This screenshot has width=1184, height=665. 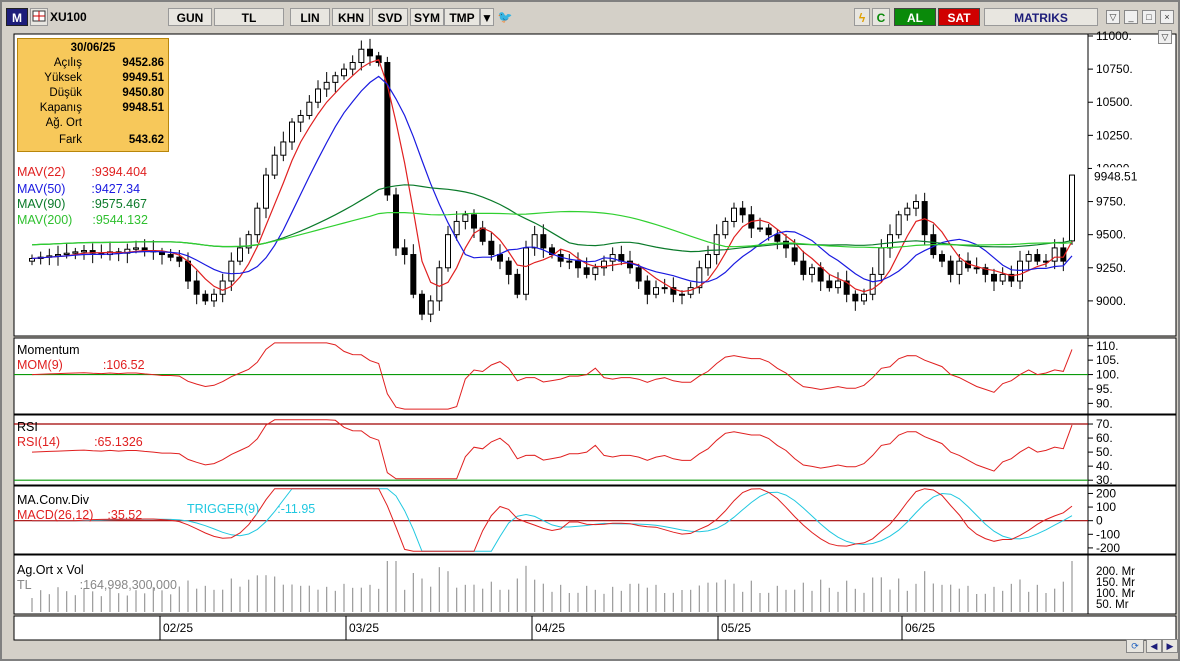 I want to click on sell-button: SAT, so click(x=959, y=17).